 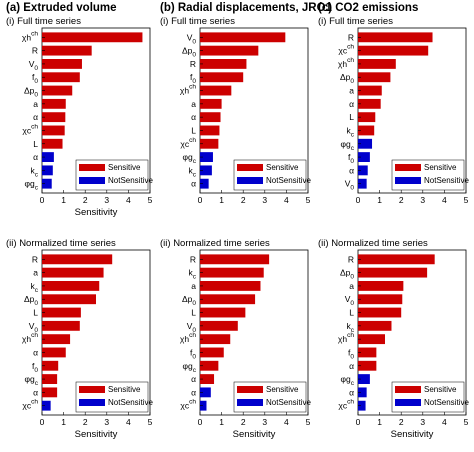 I want to click on x-tick-label: 5, so click(x=308, y=200).